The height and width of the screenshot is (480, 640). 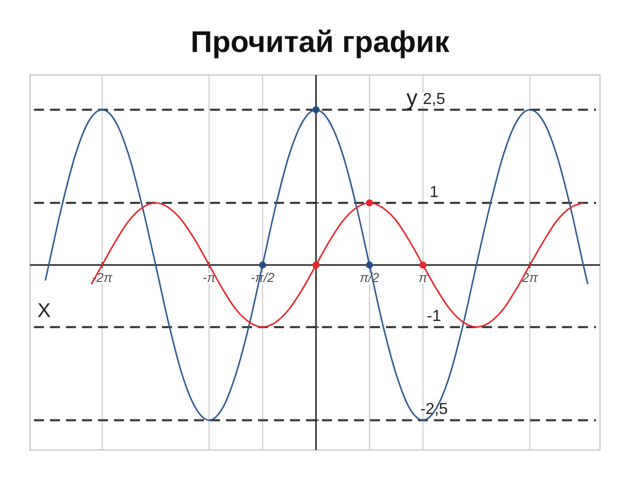 I want to click on x-axis-title: X, so click(x=44, y=311).